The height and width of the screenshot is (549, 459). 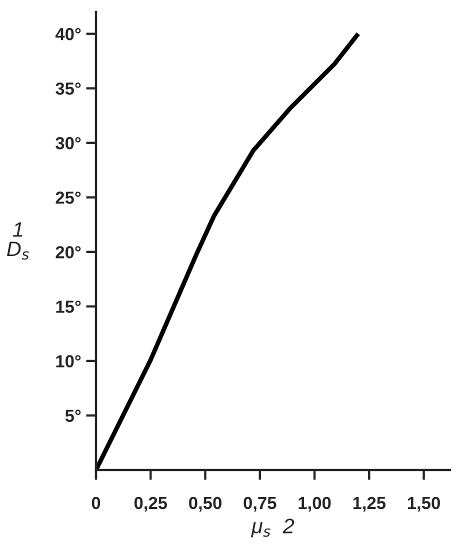 I want to click on x-tick-label: 0,50, so click(x=205, y=504).